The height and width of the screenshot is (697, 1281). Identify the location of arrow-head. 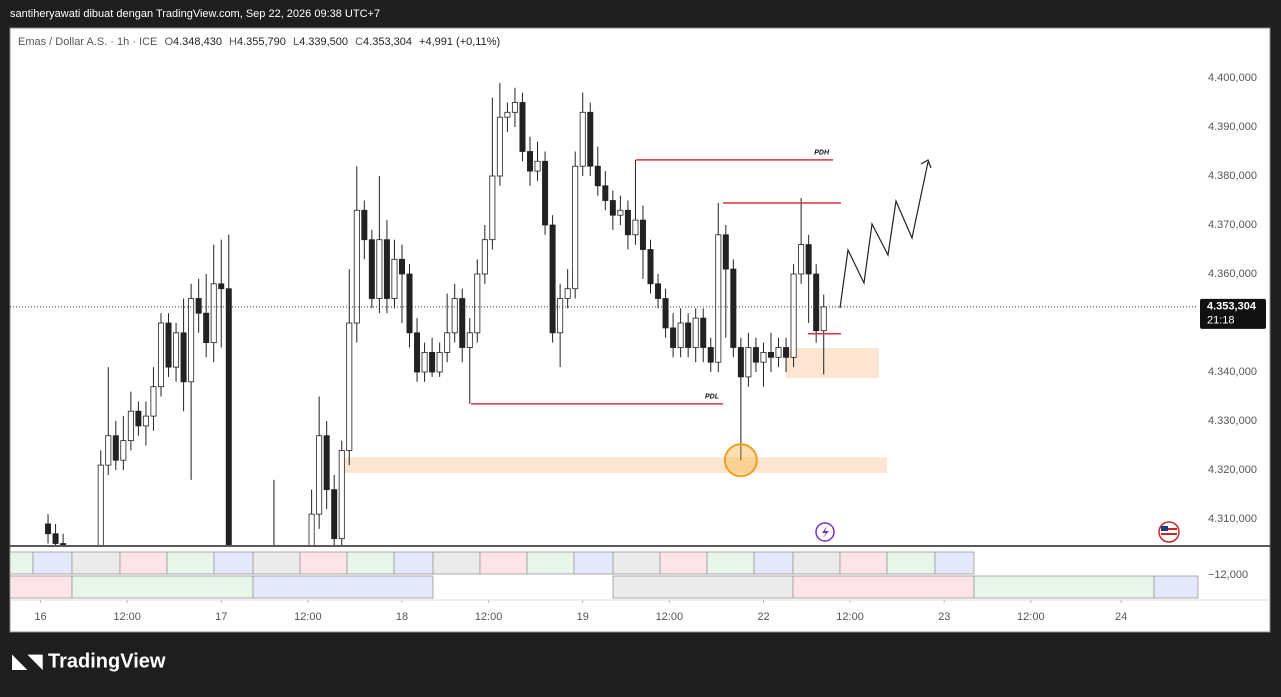
(926, 164).